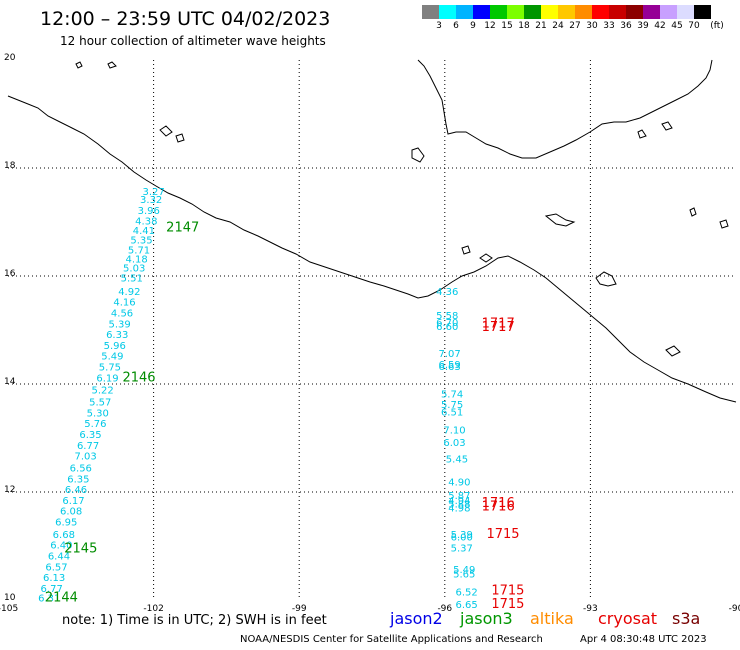 The width and height of the screenshot is (740, 650). Describe the element at coordinates (153, 192) in the screenshot. I see `swh-value: 3.27` at that location.